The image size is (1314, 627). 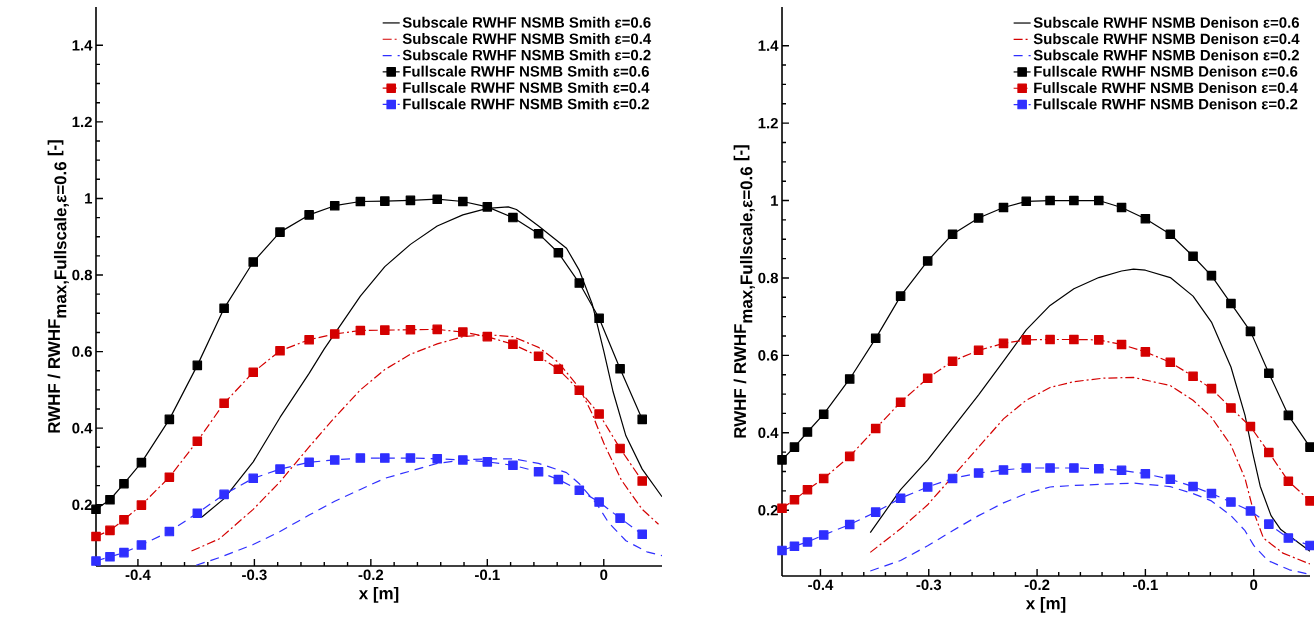 What do you see at coordinates (526, 87) in the screenshot?
I see `legend-label: Fullscale RWHF NSMB Smith ε=0.4` at bounding box center [526, 87].